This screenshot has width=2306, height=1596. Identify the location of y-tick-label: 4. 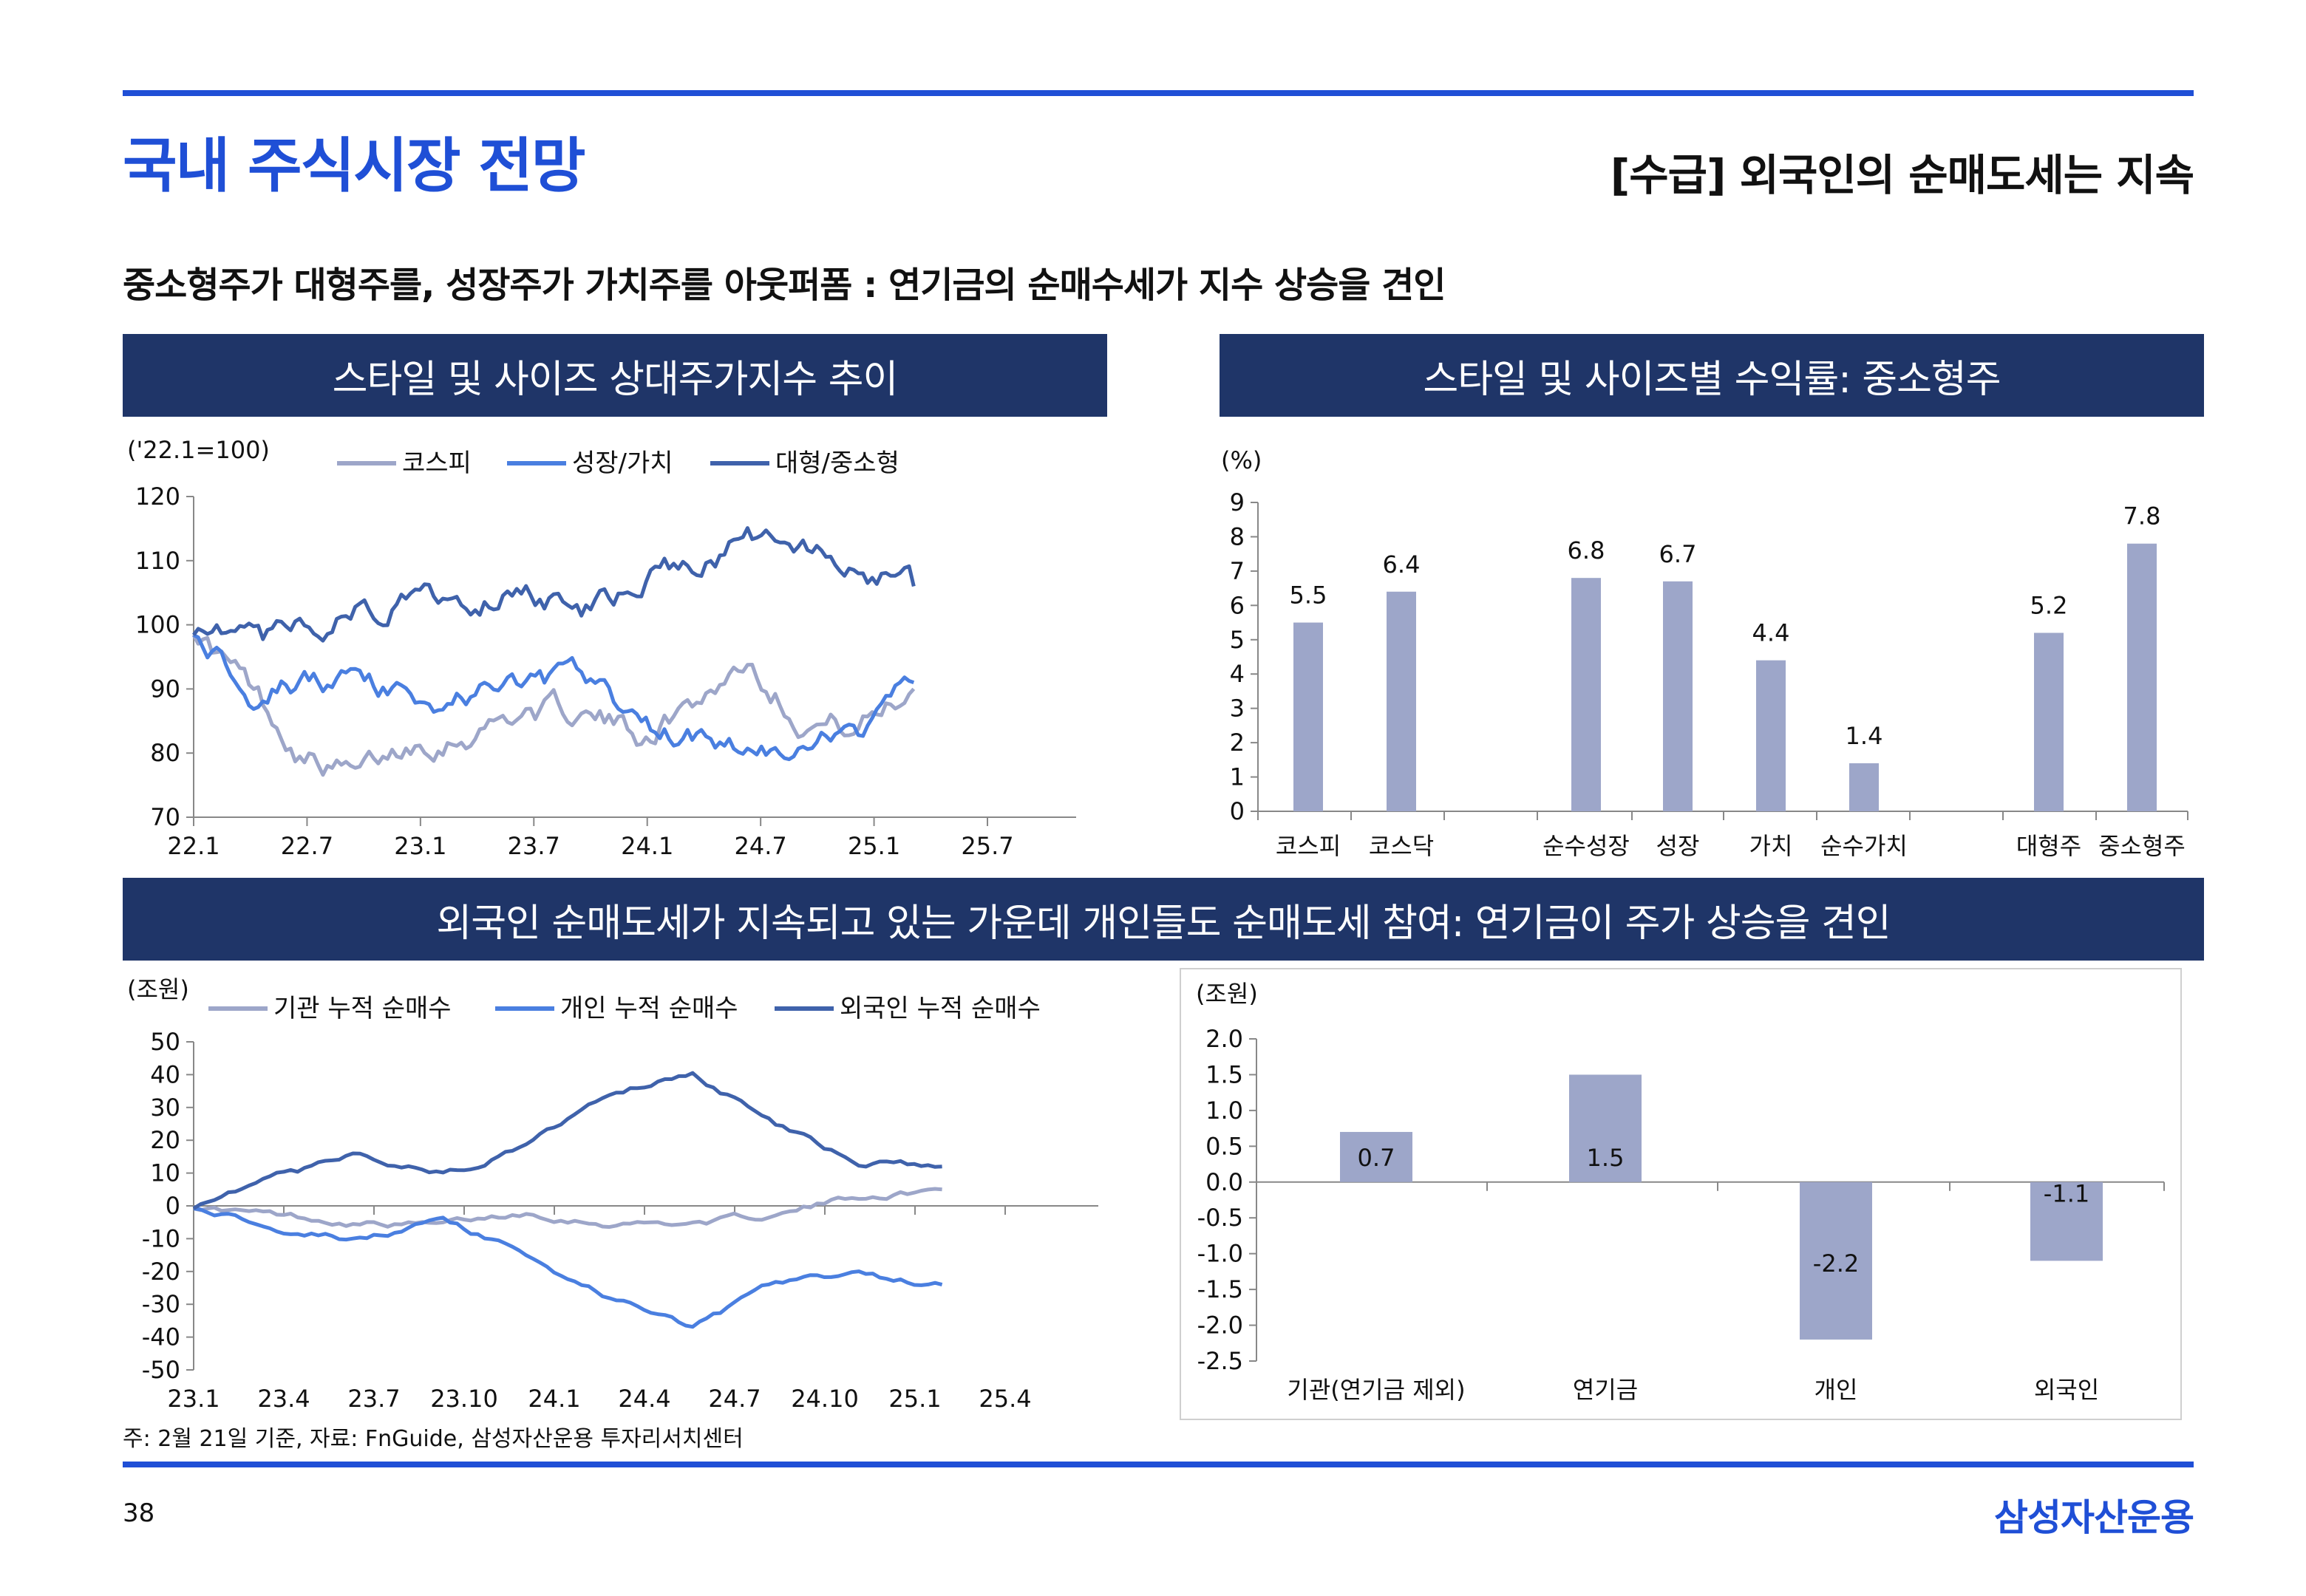
(1238, 674).